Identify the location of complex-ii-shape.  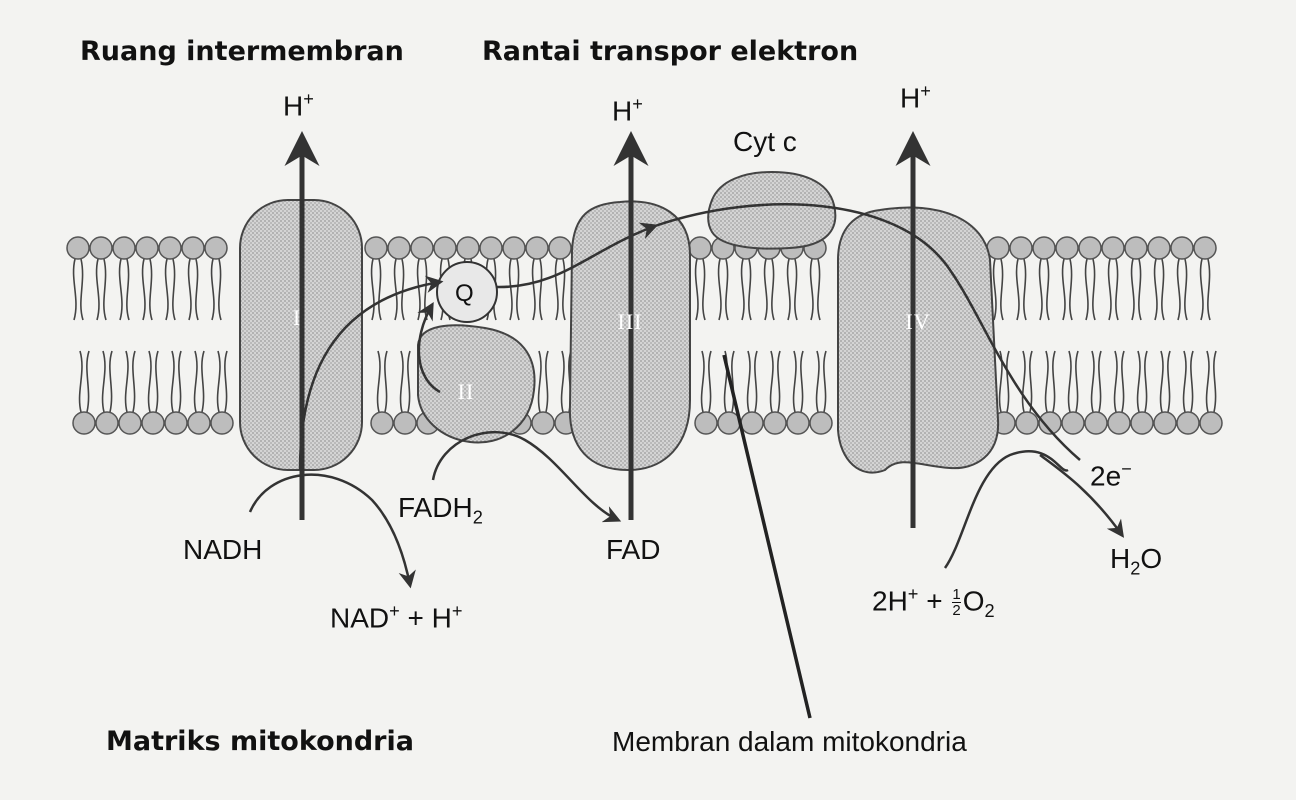
(476, 384).